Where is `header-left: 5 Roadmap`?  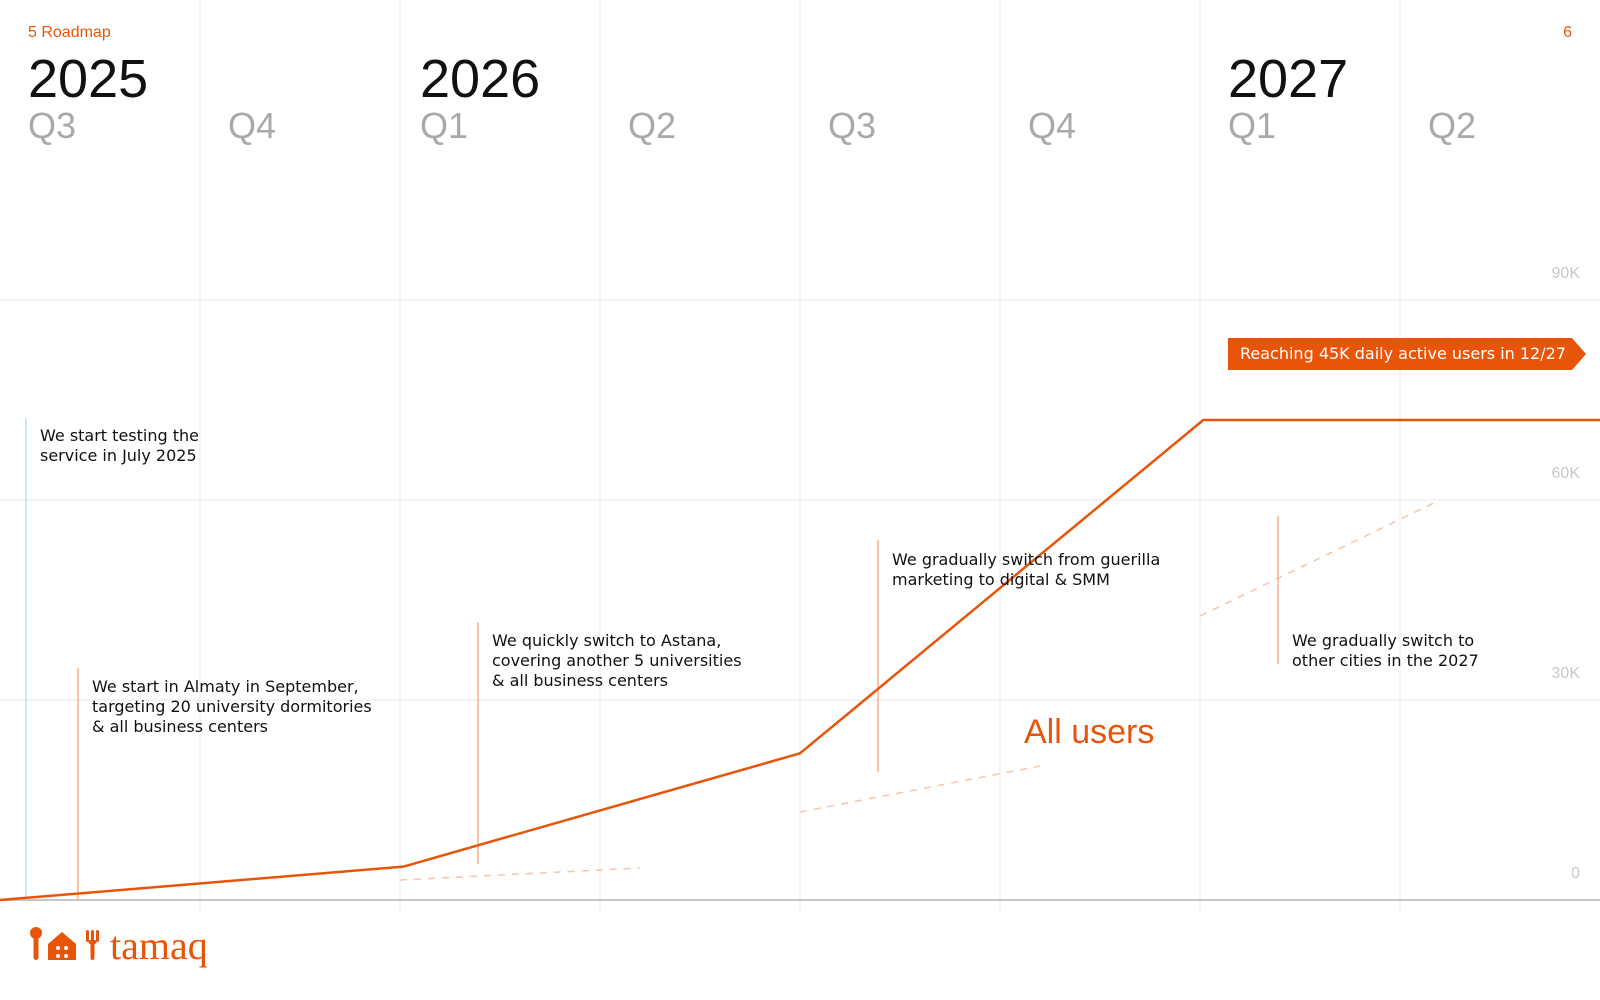
header-left: 5 Roadmap is located at coordinates (69, 32).